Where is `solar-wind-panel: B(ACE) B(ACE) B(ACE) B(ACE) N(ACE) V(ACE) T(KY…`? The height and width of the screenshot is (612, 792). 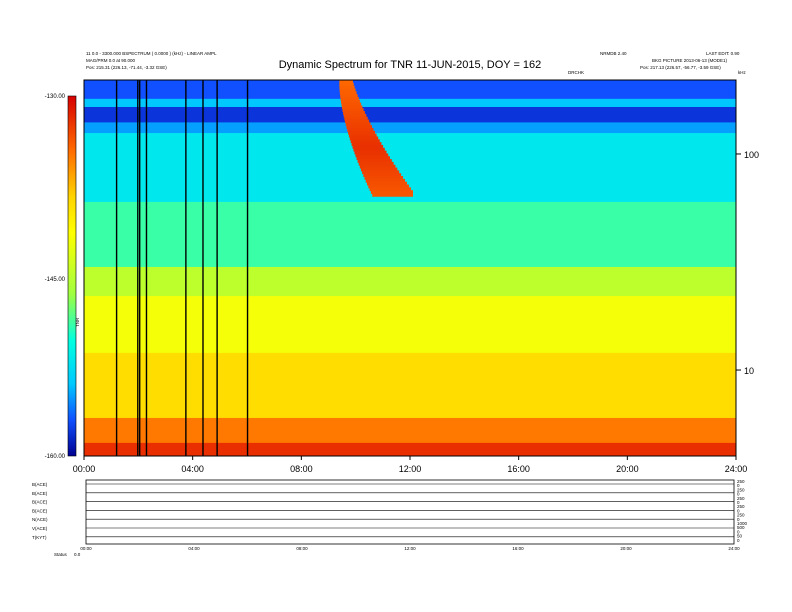 solar-wind-panel: B(ACE) B(ACE) B(ACE) B(ACE) N(ACE) V(ACE) T(KY… is located at coordinates (390, 518).